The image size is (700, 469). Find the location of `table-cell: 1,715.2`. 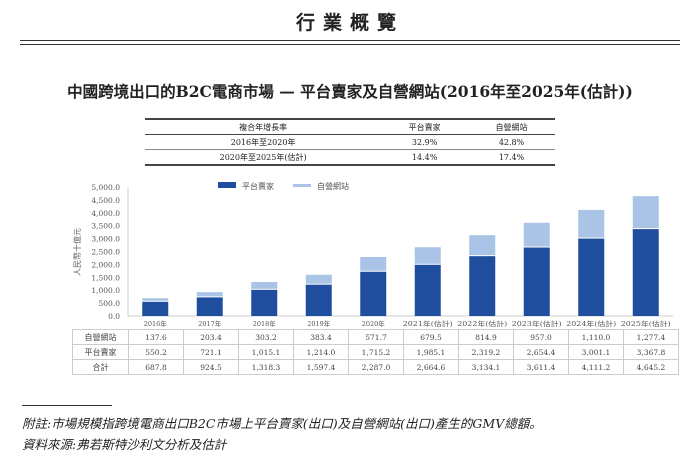

table-cell: 1,715.2 is located at coordinates (376, 352).